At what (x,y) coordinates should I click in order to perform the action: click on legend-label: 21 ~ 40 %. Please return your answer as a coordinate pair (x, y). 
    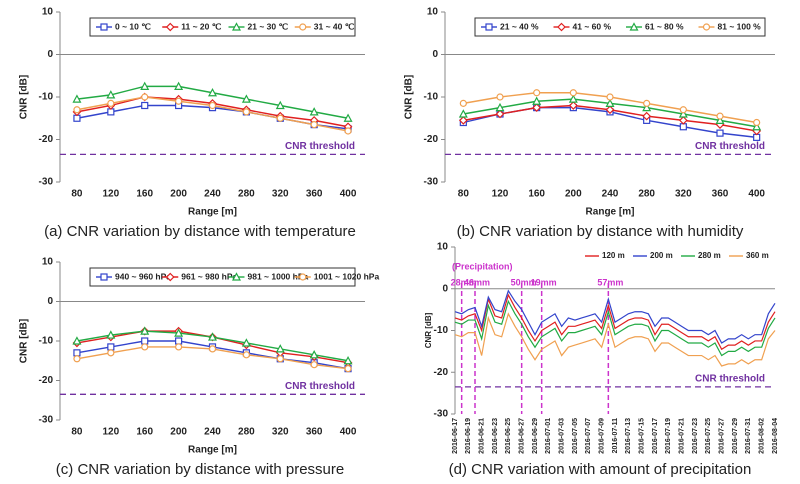
    Looking at the image, I should click on (519, 26).